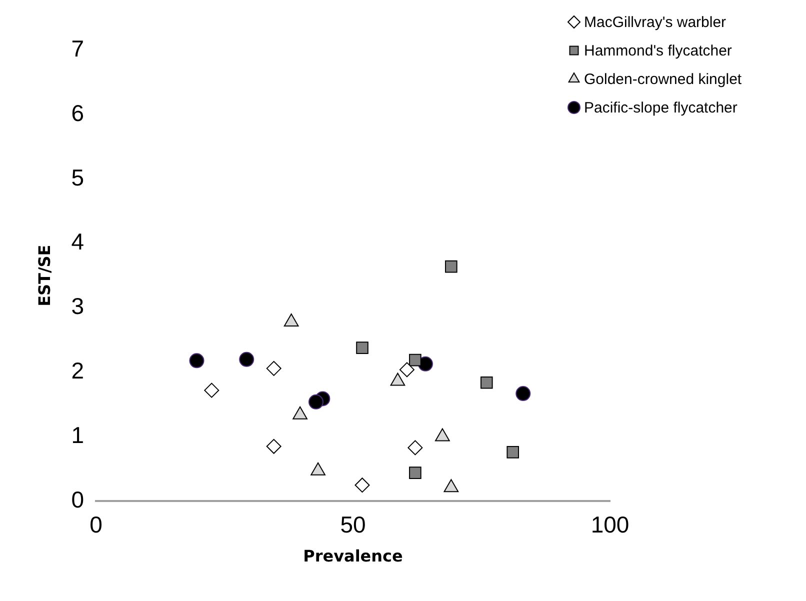 This screenshot has width=806, height=601. Describe the element at coordinates (44, 275) in the screenshot. I see `y-axis-title: EST/SE` at that location.